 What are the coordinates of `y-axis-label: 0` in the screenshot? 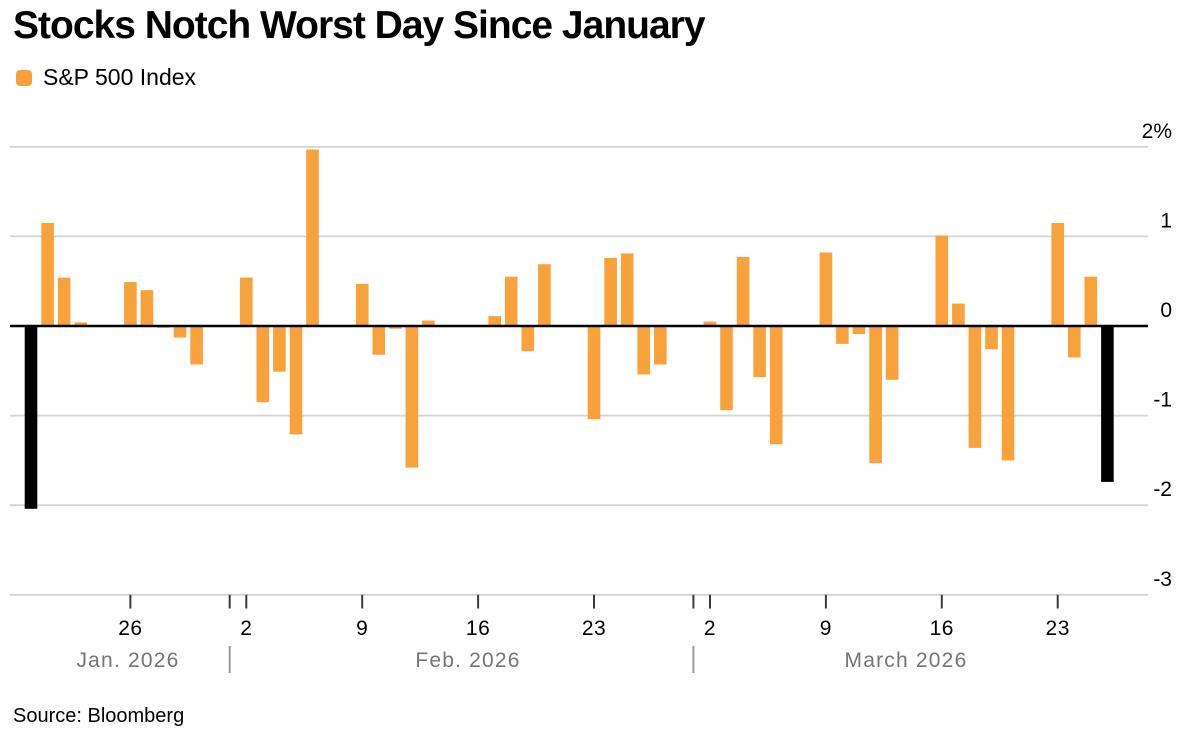 It's located at (1166, 310).